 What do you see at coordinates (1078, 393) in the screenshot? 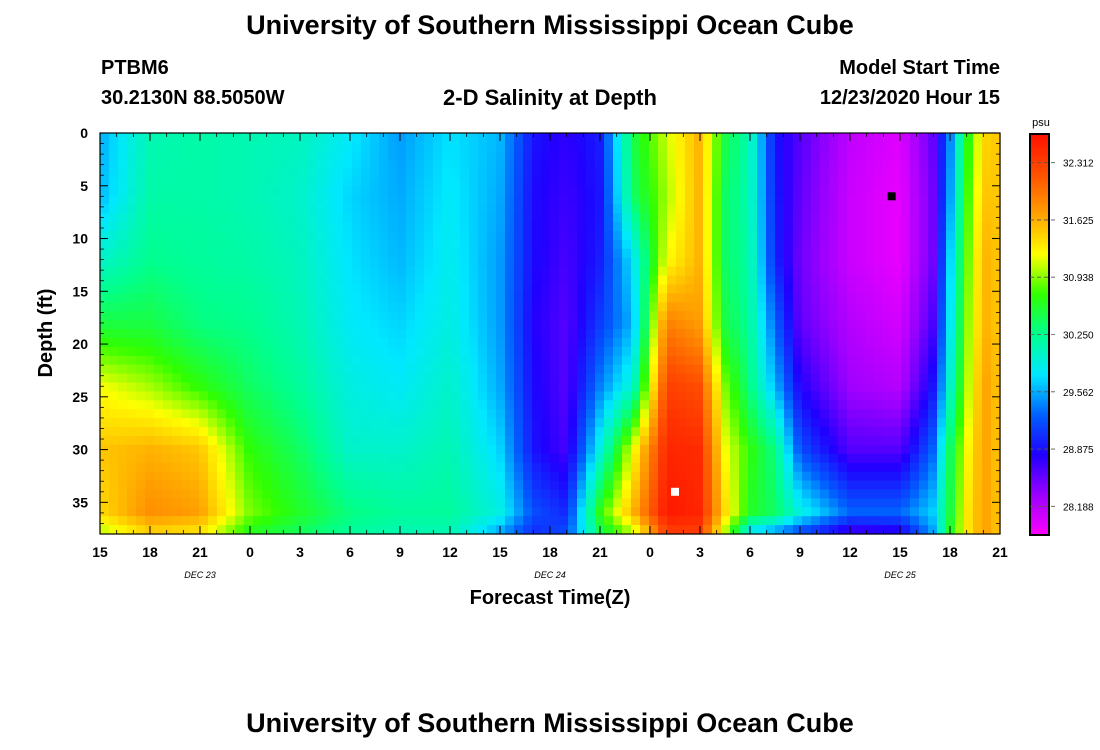
I see `colorbar-tick-label: 29.562` at bounding box center [1078, 393].